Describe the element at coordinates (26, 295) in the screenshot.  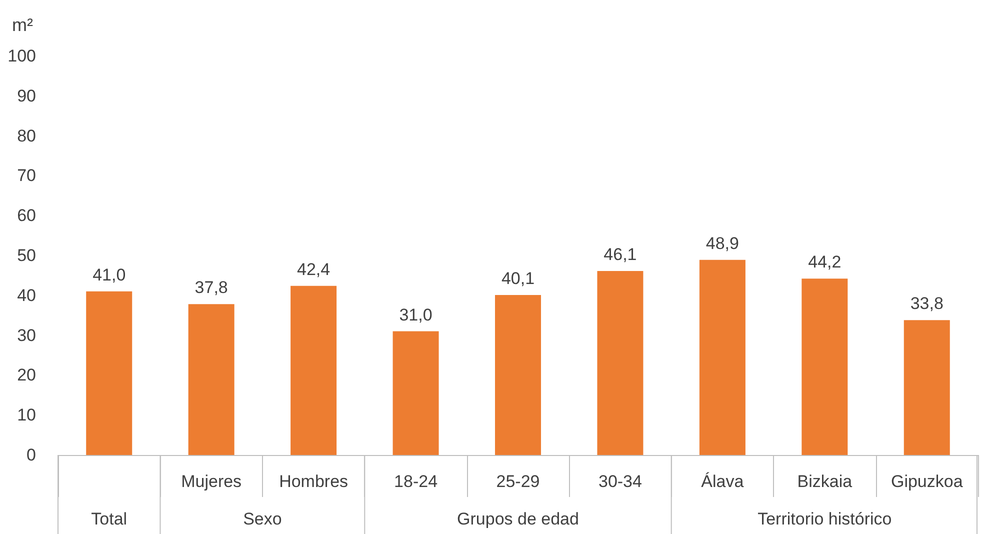
I see `y-tick-label: 40` at that location.